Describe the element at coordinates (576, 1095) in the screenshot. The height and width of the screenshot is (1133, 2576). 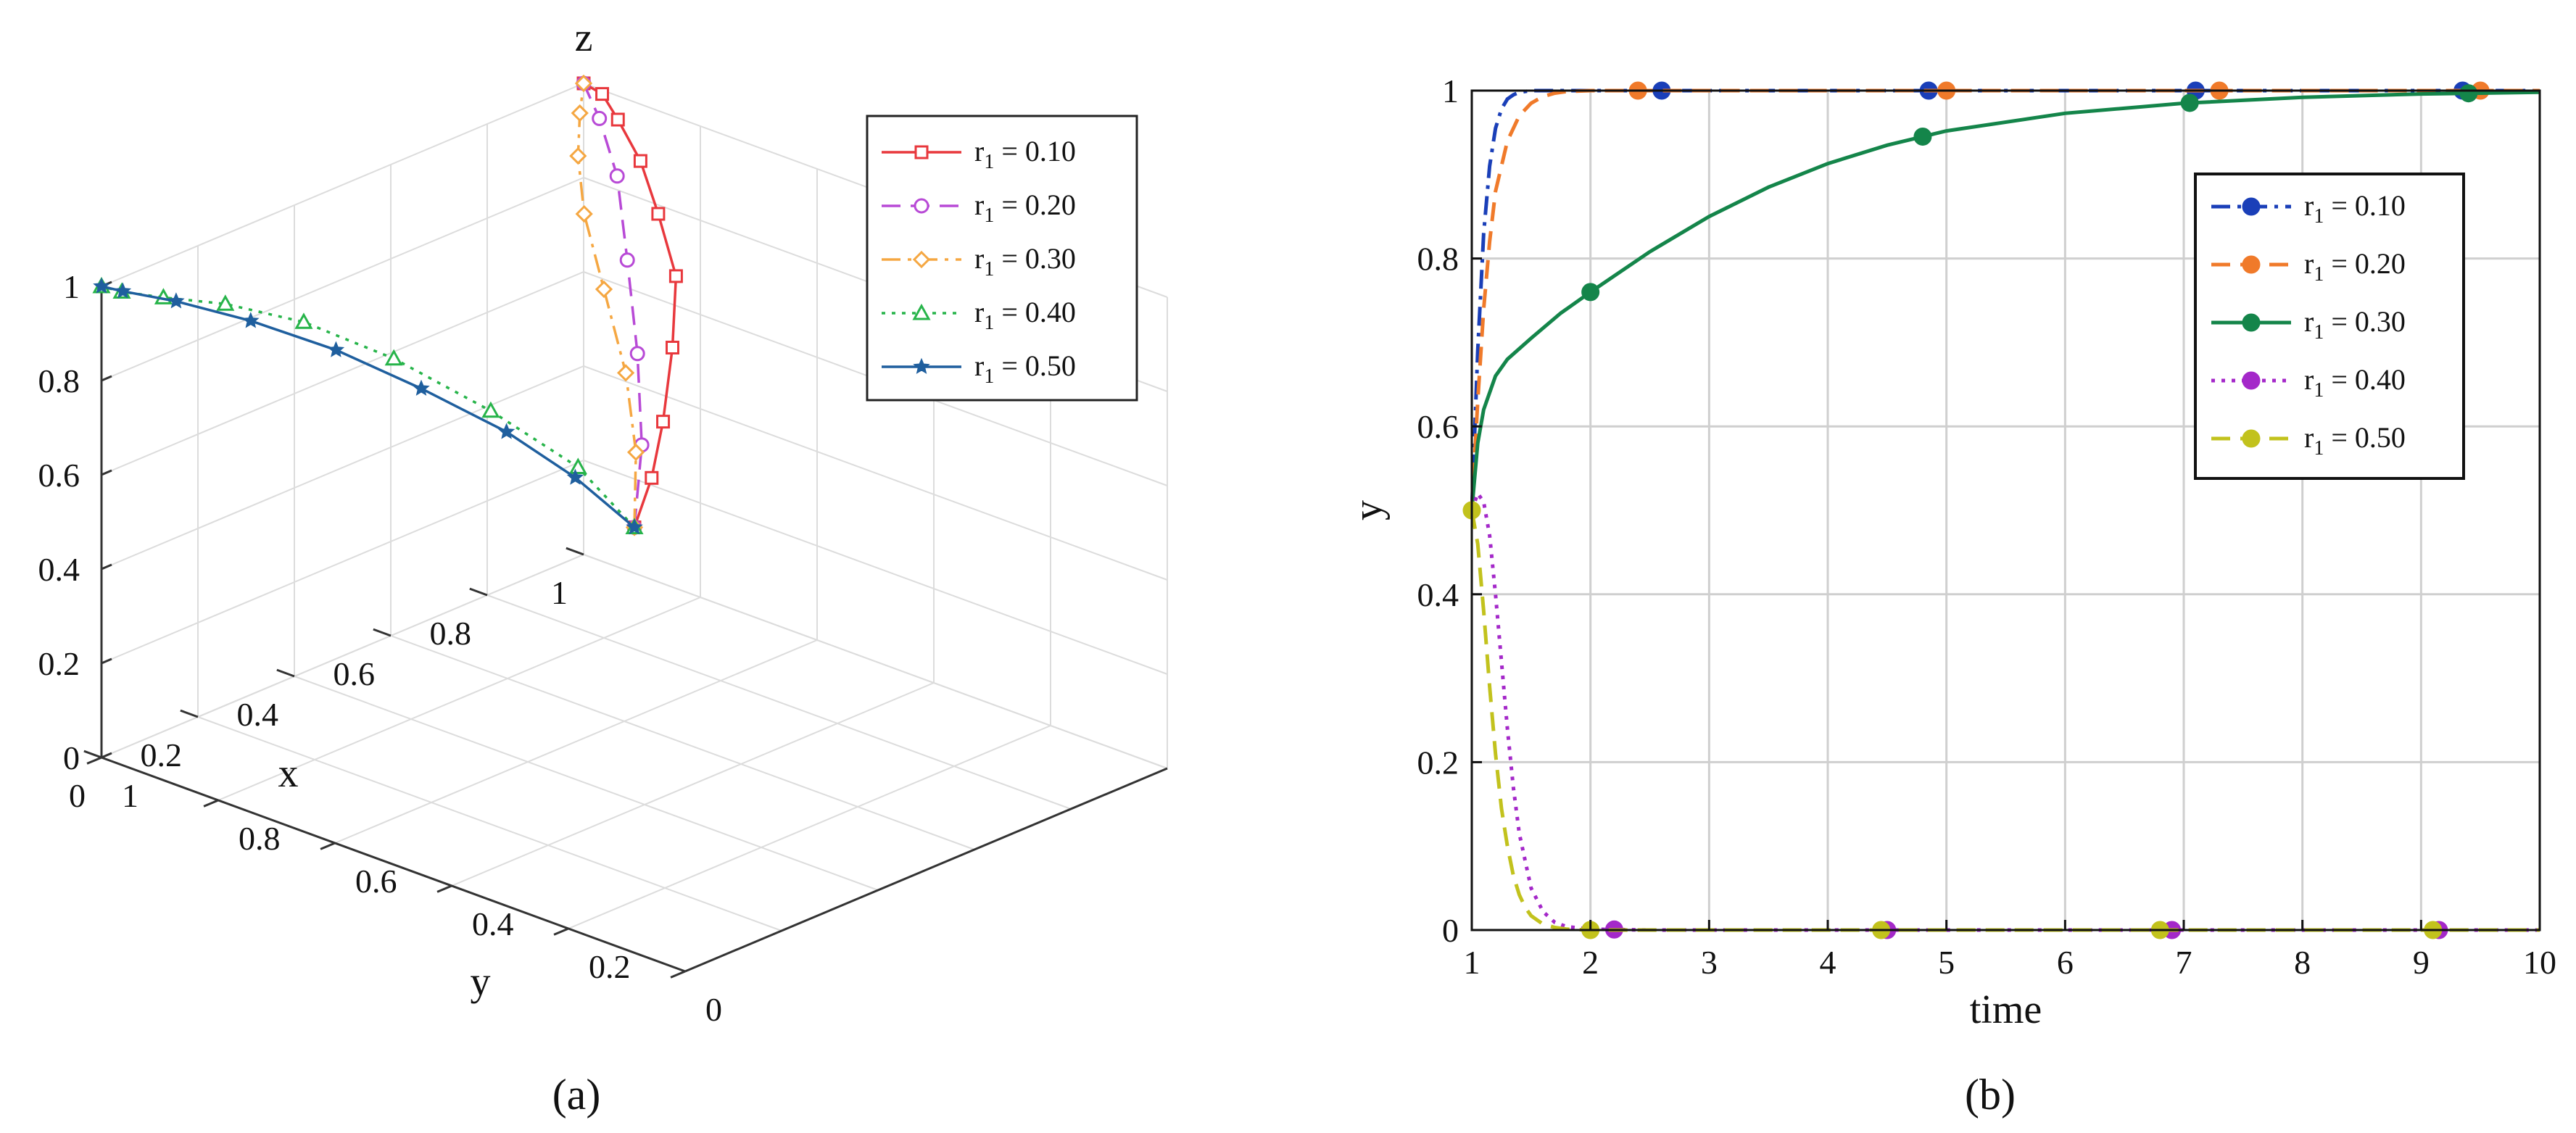
I see `panel-label-a: (a)` at that location.